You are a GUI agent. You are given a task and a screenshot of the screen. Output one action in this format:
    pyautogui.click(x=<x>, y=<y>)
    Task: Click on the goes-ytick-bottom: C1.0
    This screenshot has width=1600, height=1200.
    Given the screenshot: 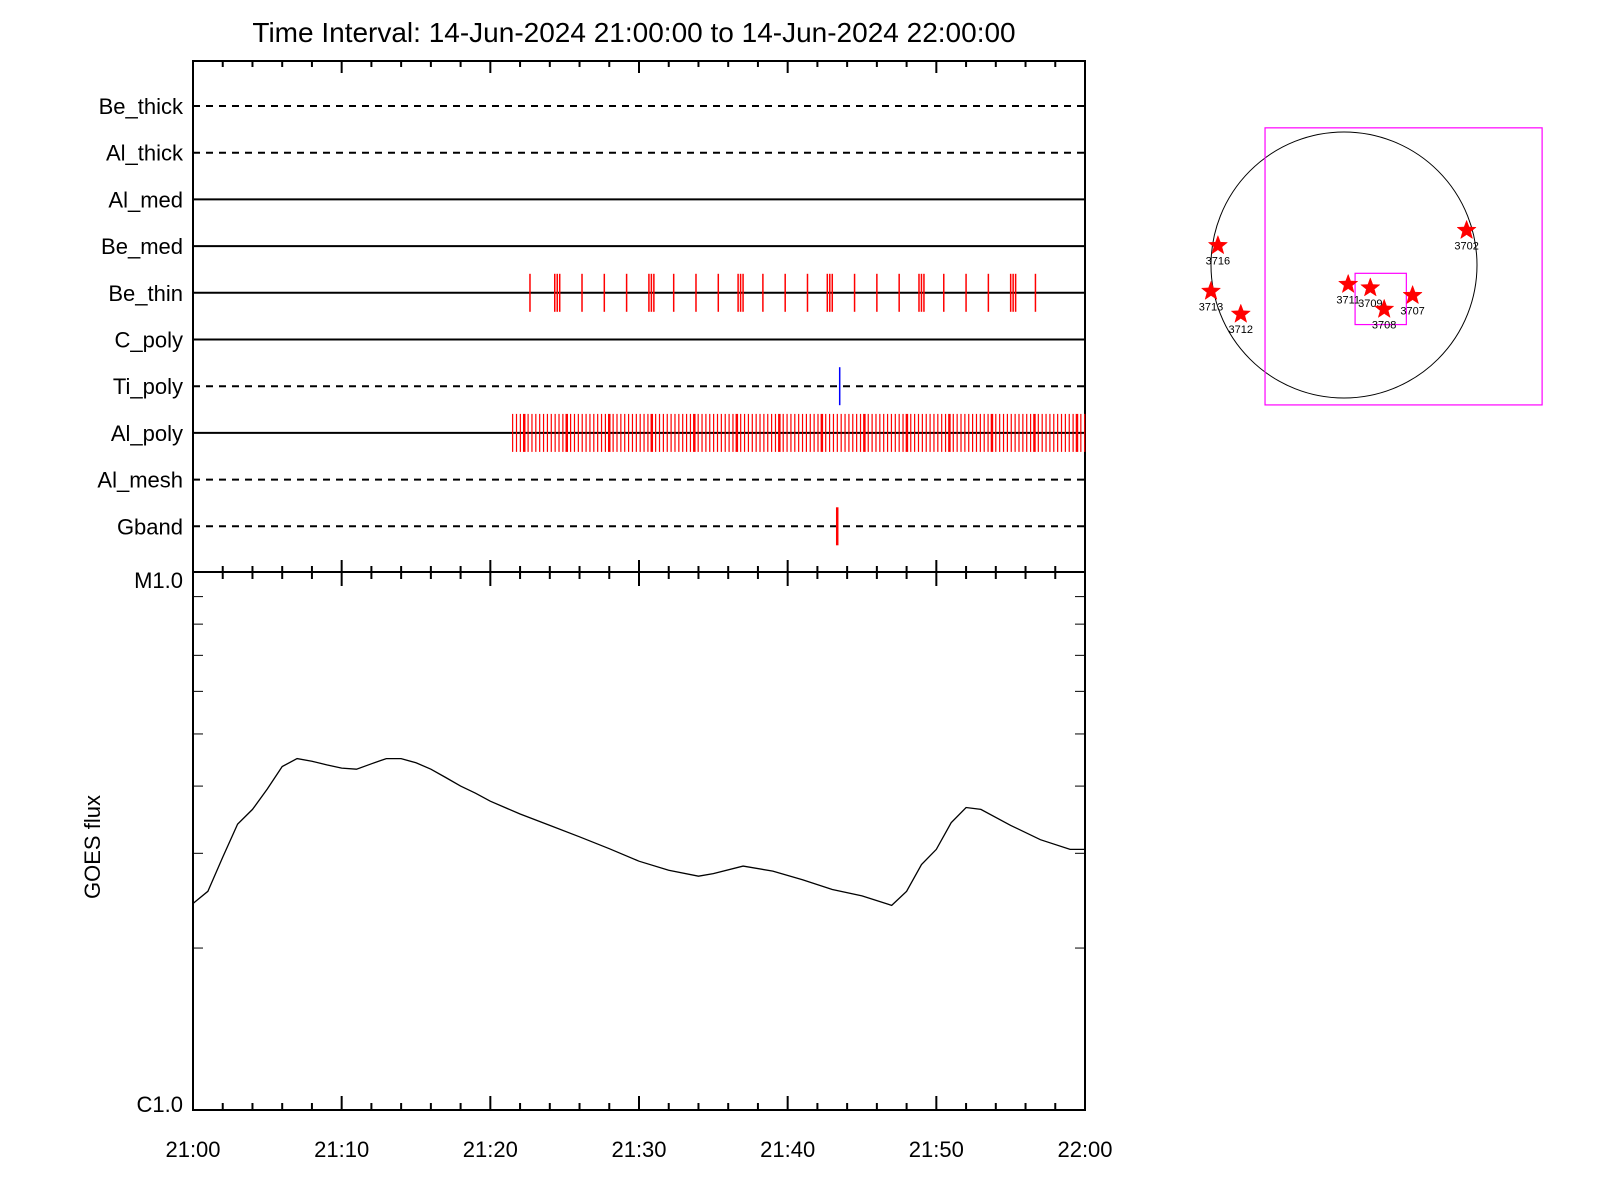 What is the action you would take?
    pyautogui.click(x=160, y=1104)
    